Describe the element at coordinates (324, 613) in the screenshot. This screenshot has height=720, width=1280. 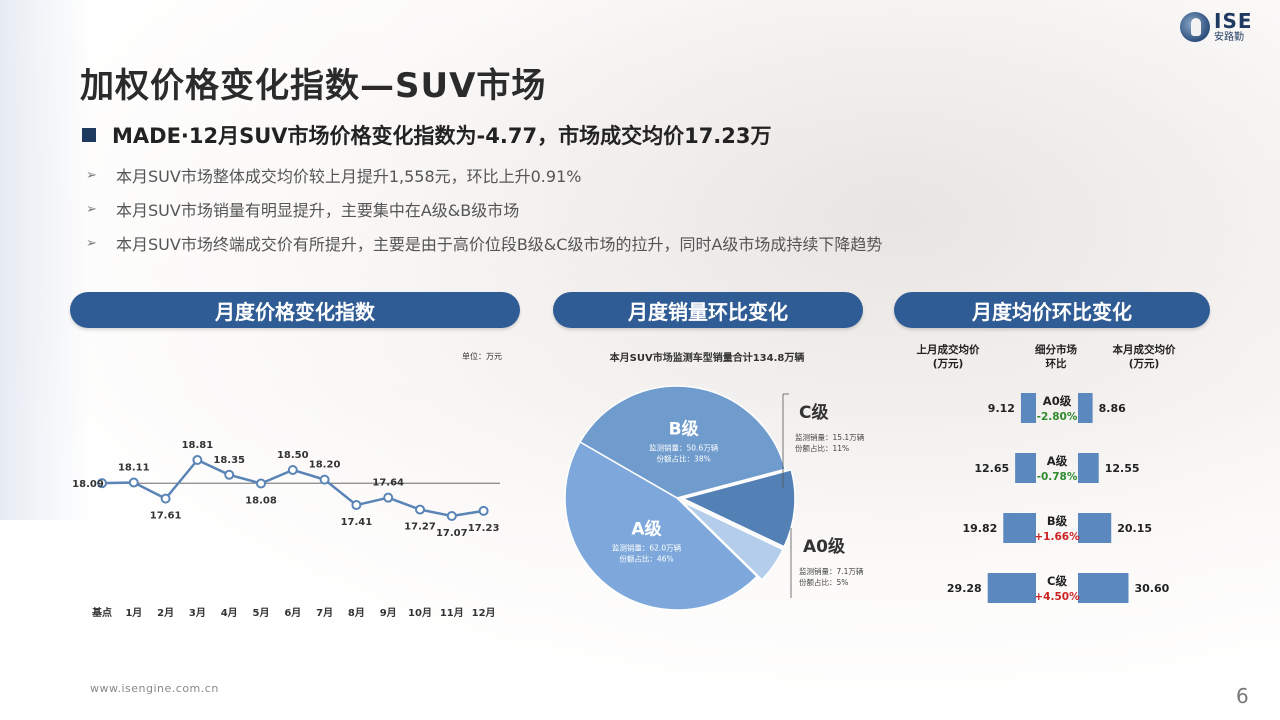
I see `x-tick-label: 7月` at that location.